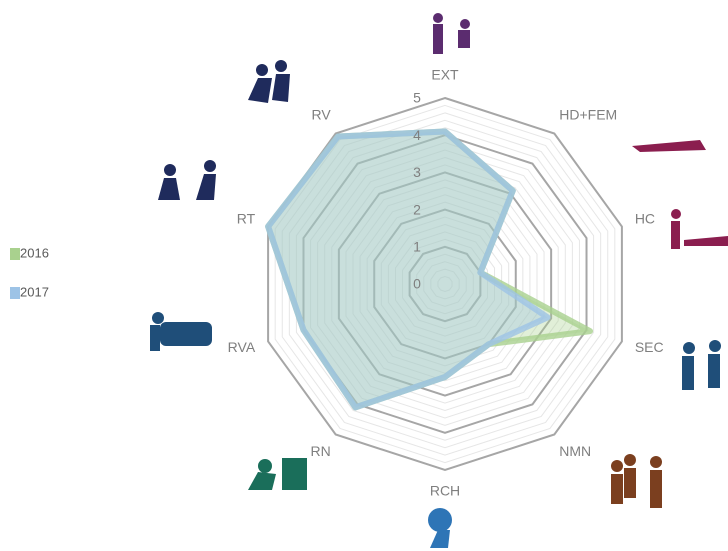  What do you see at coordinates (645, 218) in the screenshot?
I see `axis-label: HC` at bounding box center [645, 218].